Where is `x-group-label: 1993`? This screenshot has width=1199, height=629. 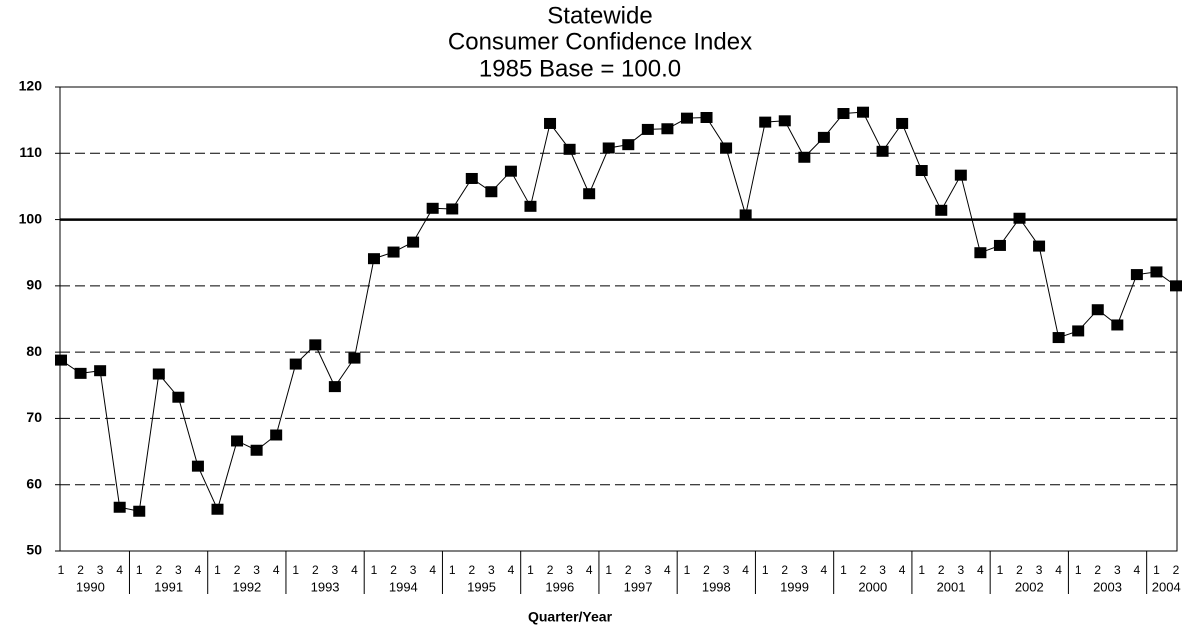
x-group-label: 1993 is located at coordinates (325, 586).